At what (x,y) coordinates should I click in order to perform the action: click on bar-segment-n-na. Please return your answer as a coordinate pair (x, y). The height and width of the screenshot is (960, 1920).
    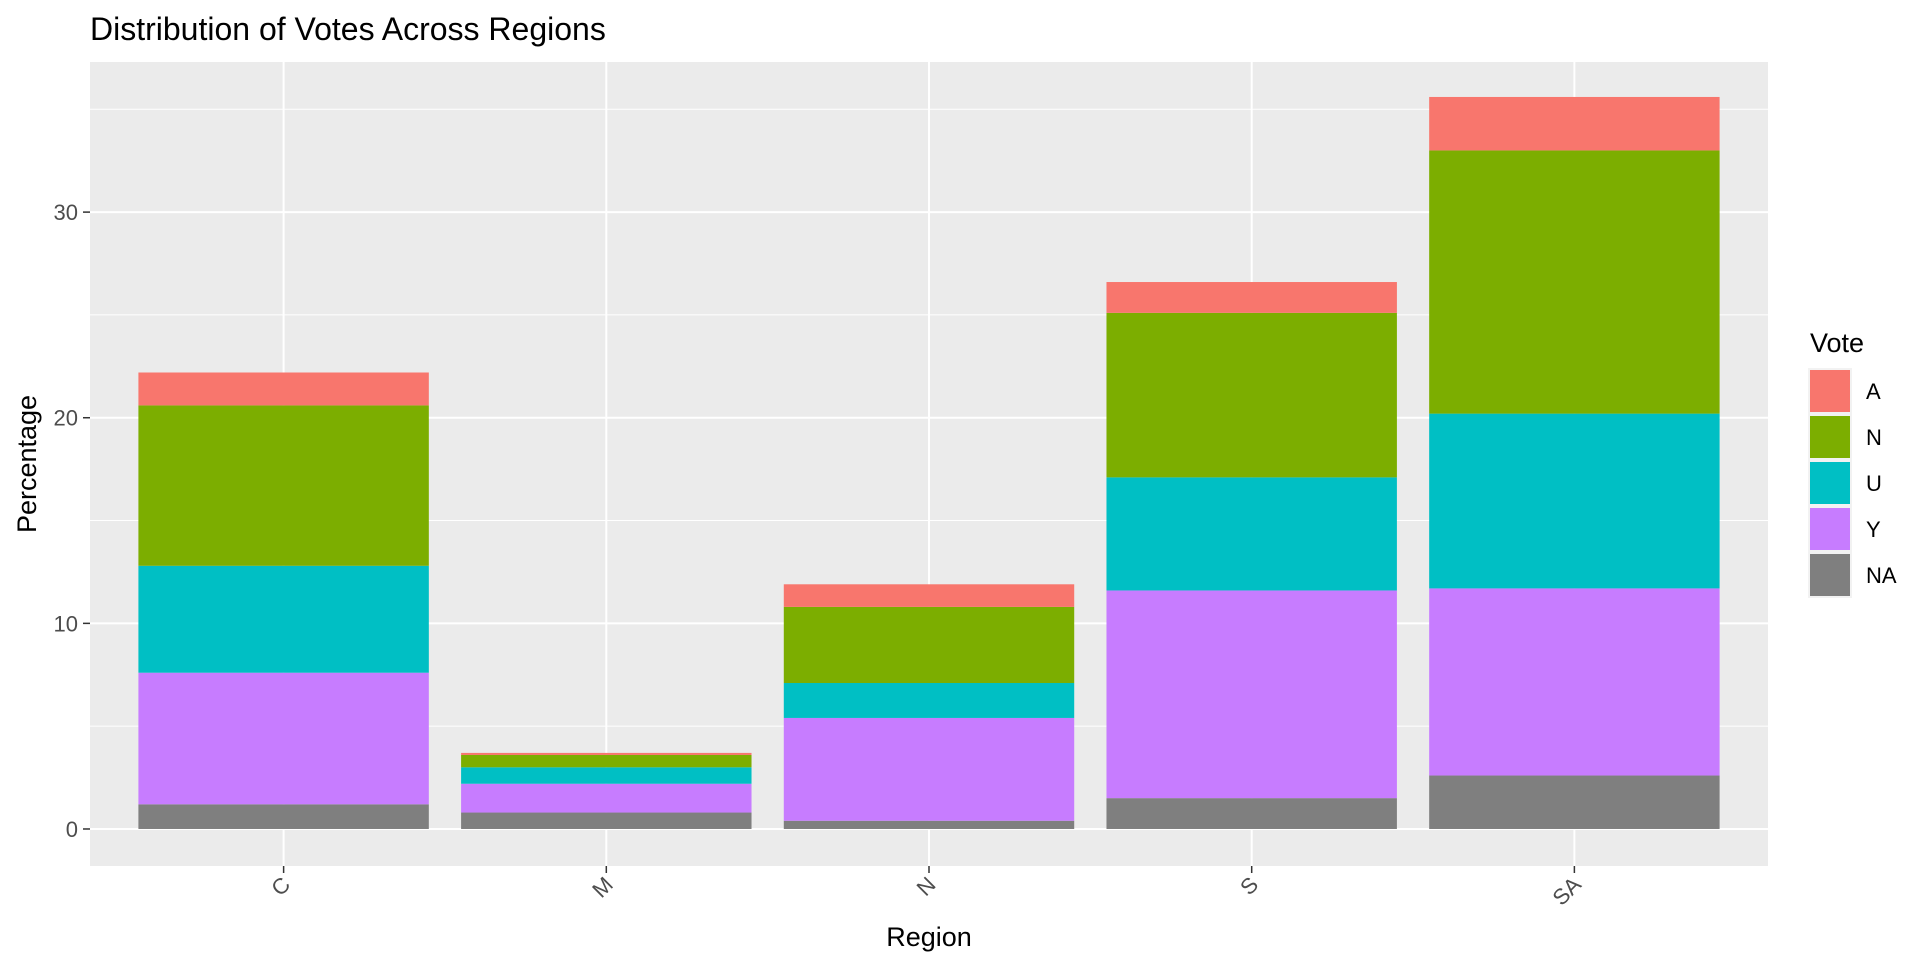
    Looking at the image, I should click on (929, 824).